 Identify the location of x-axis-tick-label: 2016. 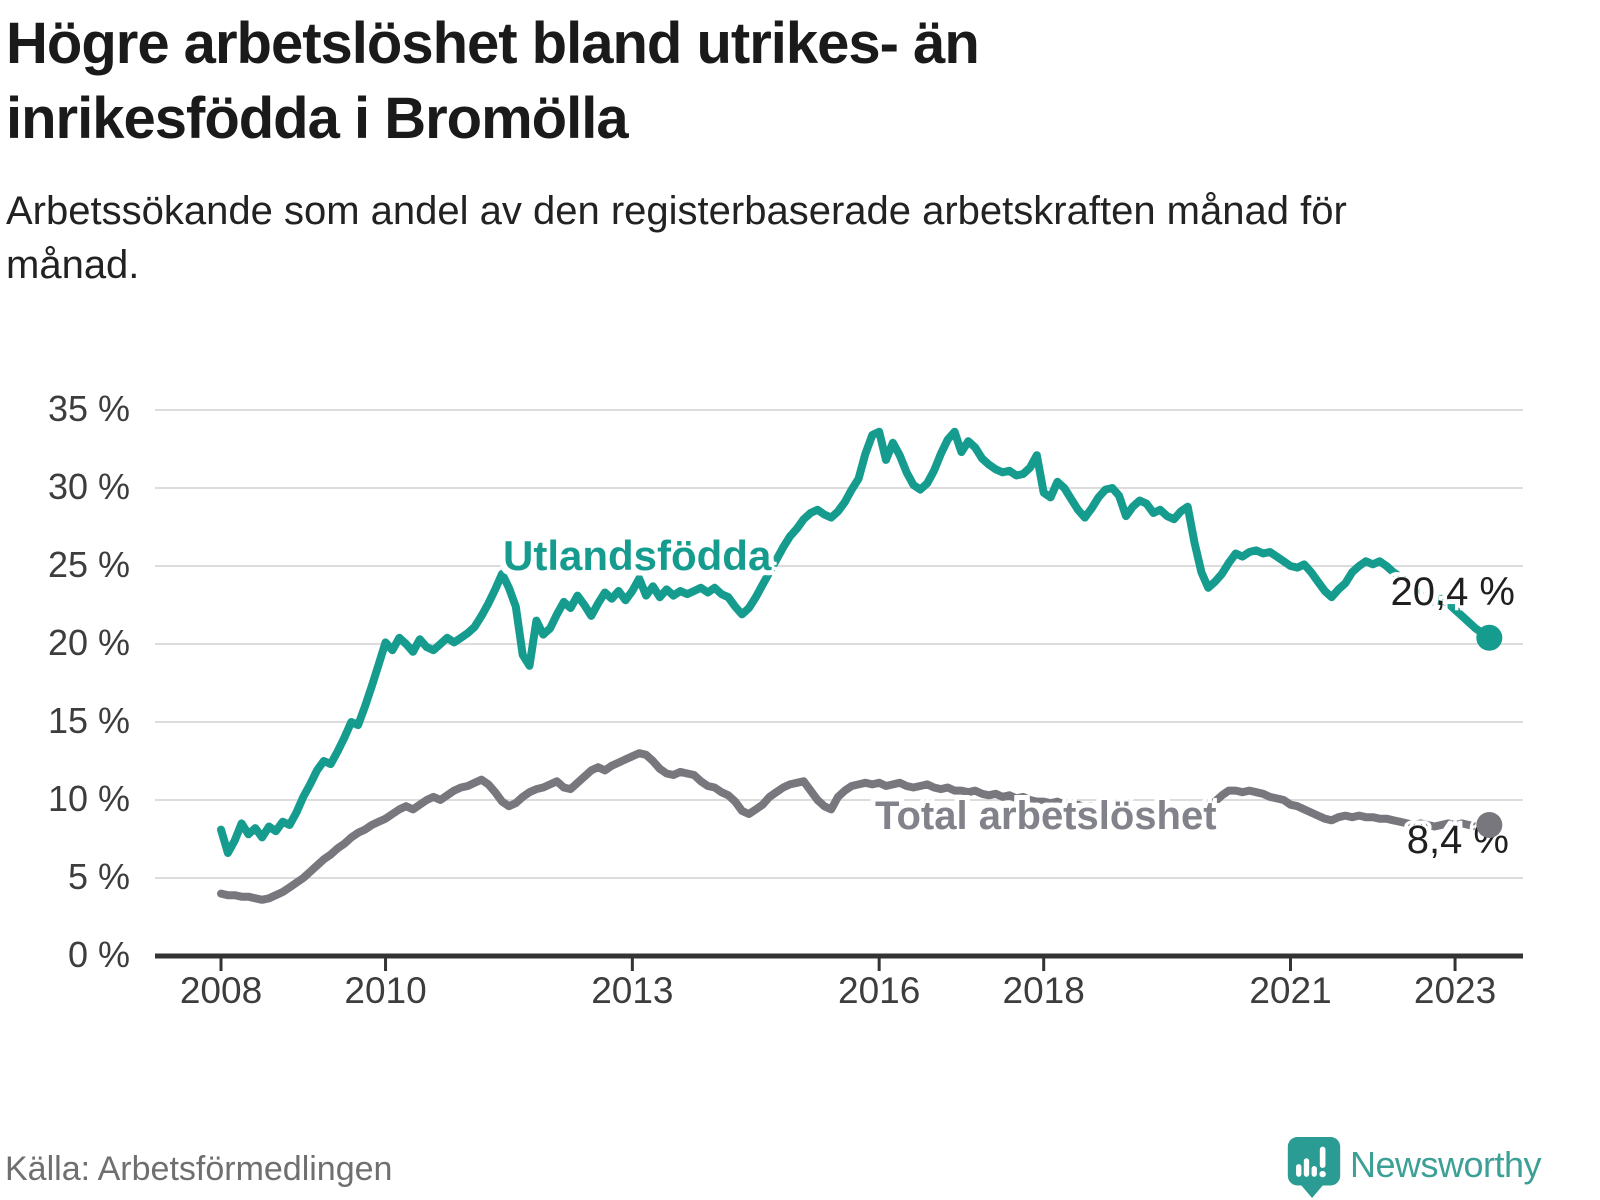
(879, 990).